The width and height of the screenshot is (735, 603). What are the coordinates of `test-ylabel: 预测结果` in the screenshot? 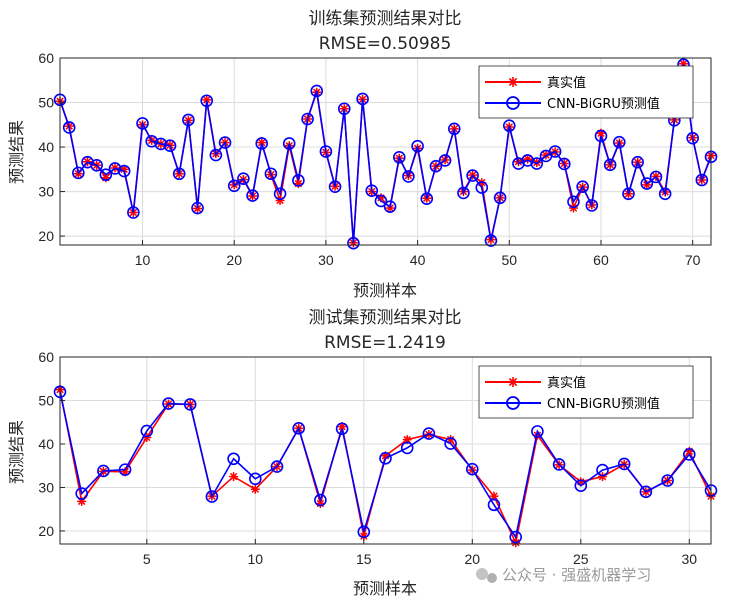 It's located at (16, 452).